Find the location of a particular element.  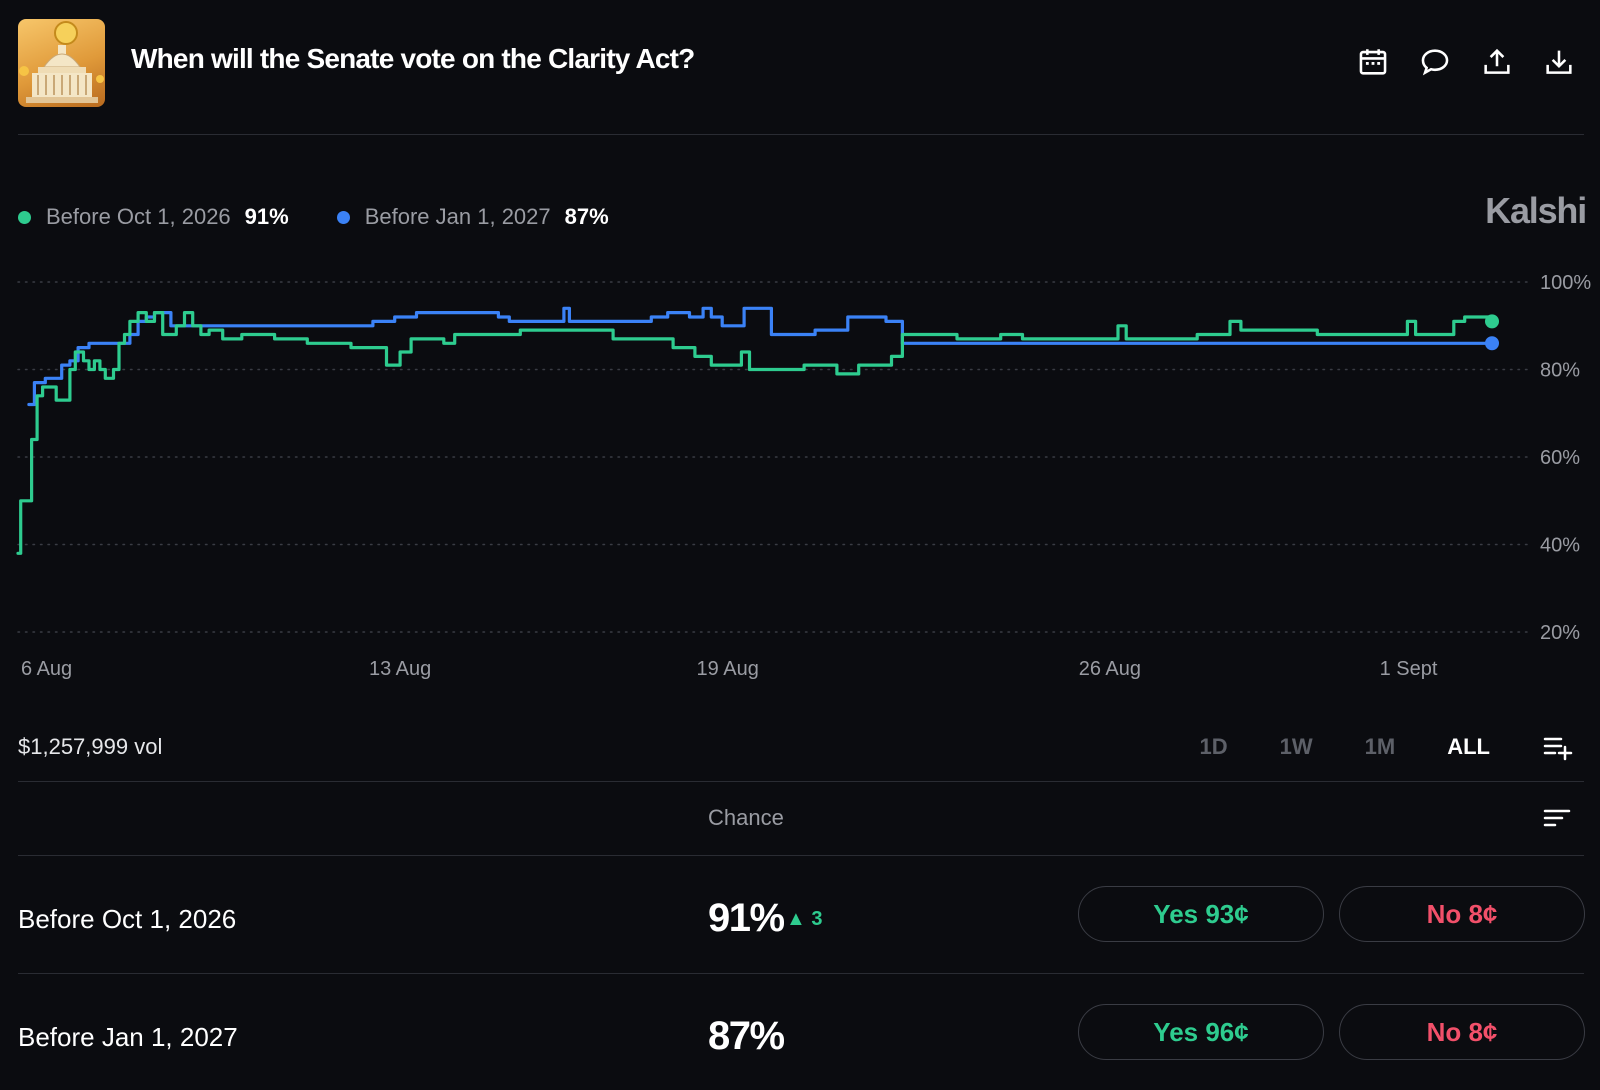

legend-item-oct-2026: Before Oct 1, 2026 91% is located at coordinates (153, 217).